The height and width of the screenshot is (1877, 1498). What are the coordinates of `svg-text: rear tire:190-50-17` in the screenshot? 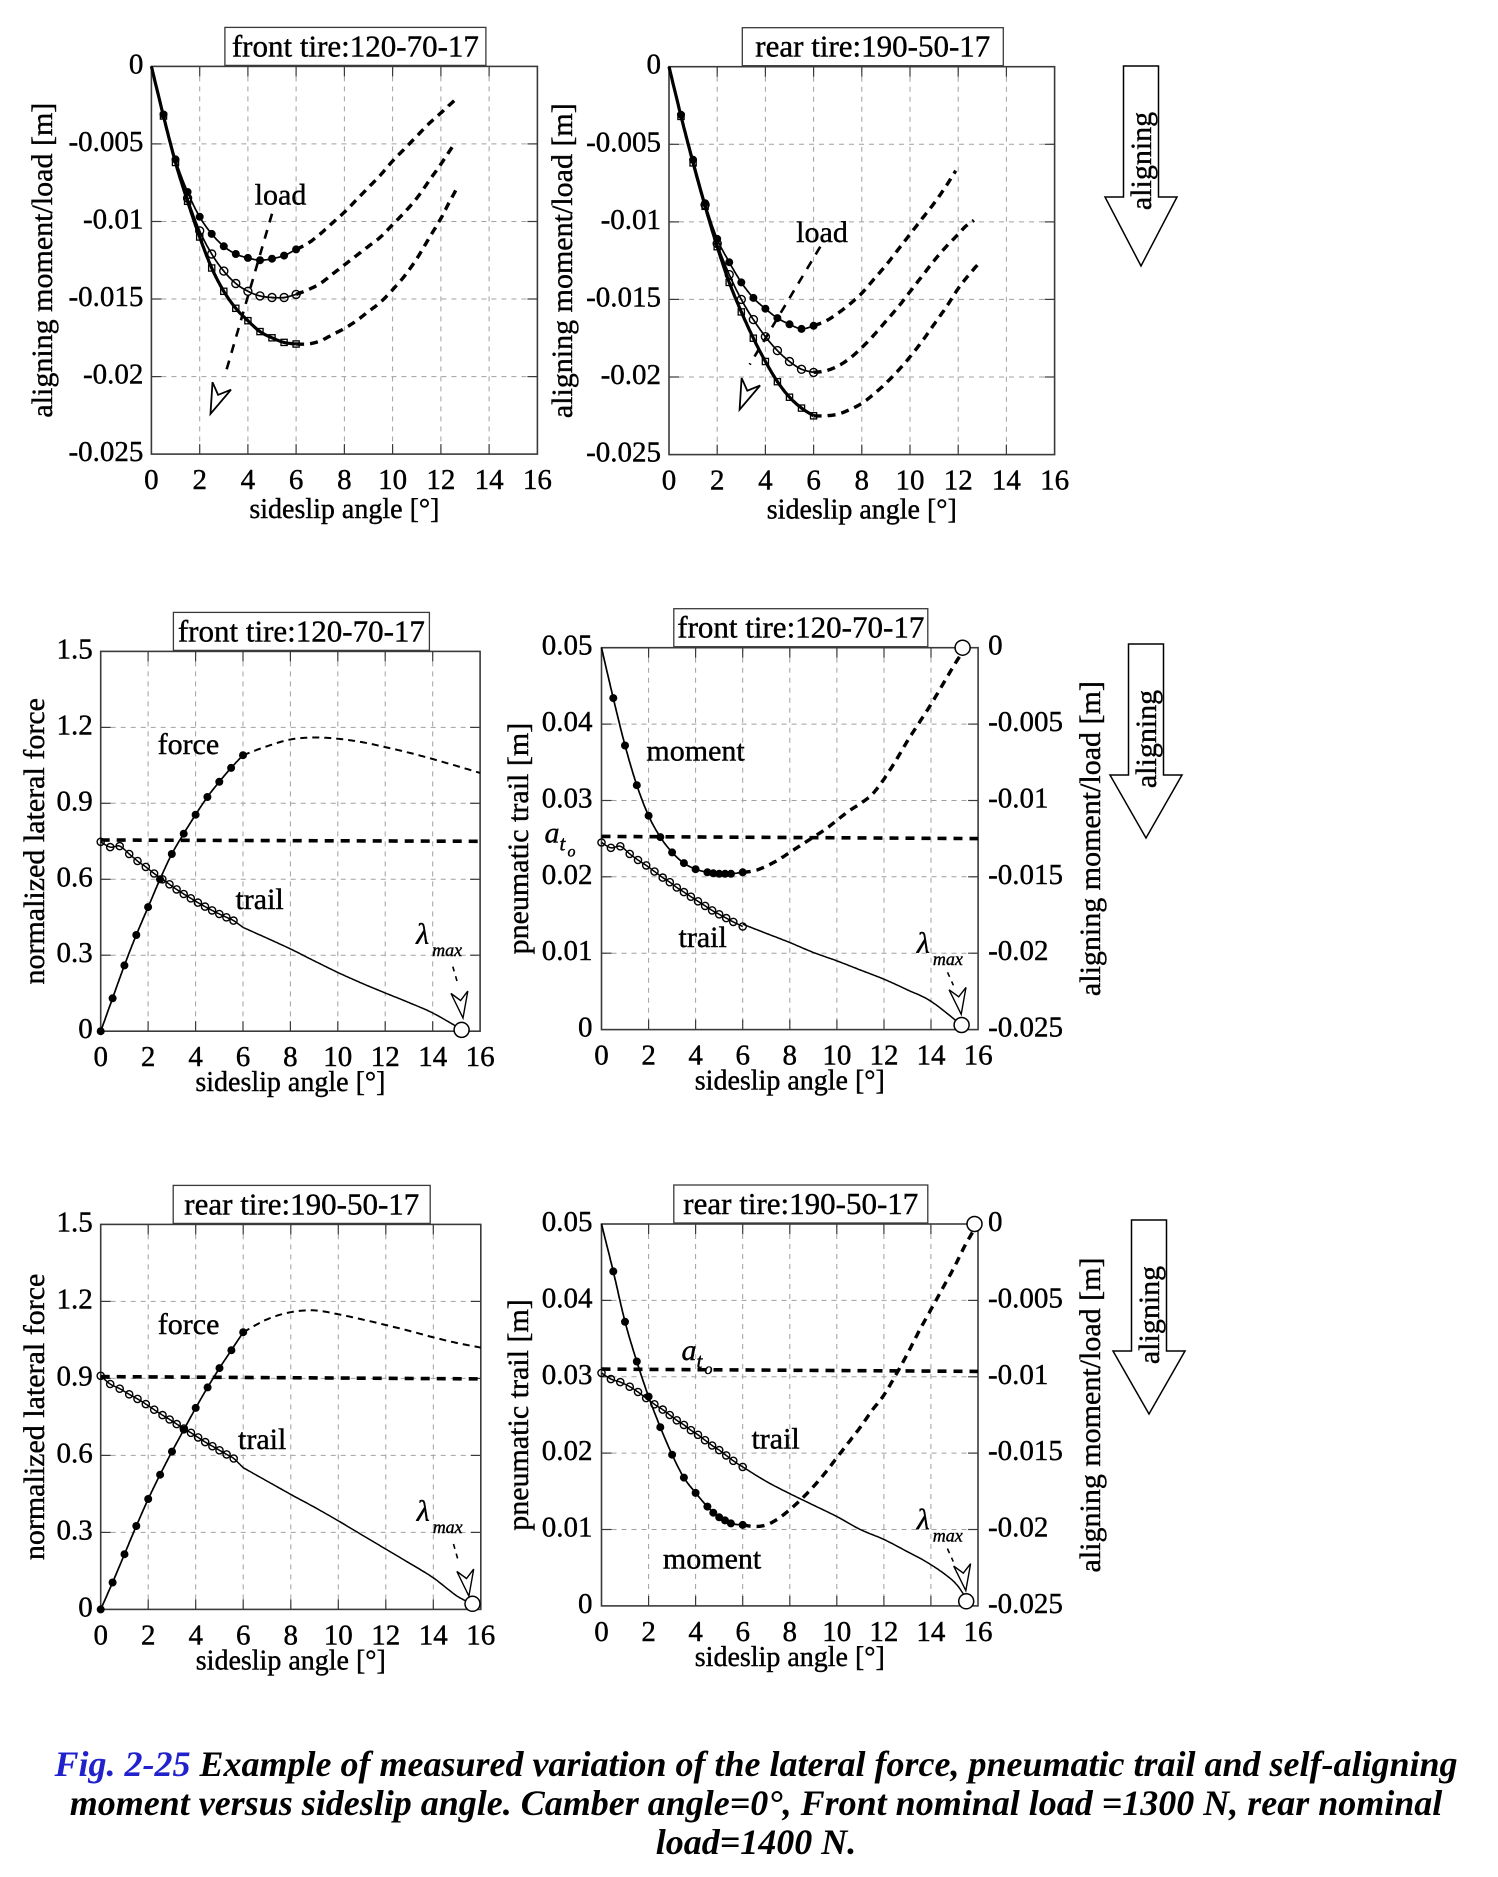 It's located at (872, 46).